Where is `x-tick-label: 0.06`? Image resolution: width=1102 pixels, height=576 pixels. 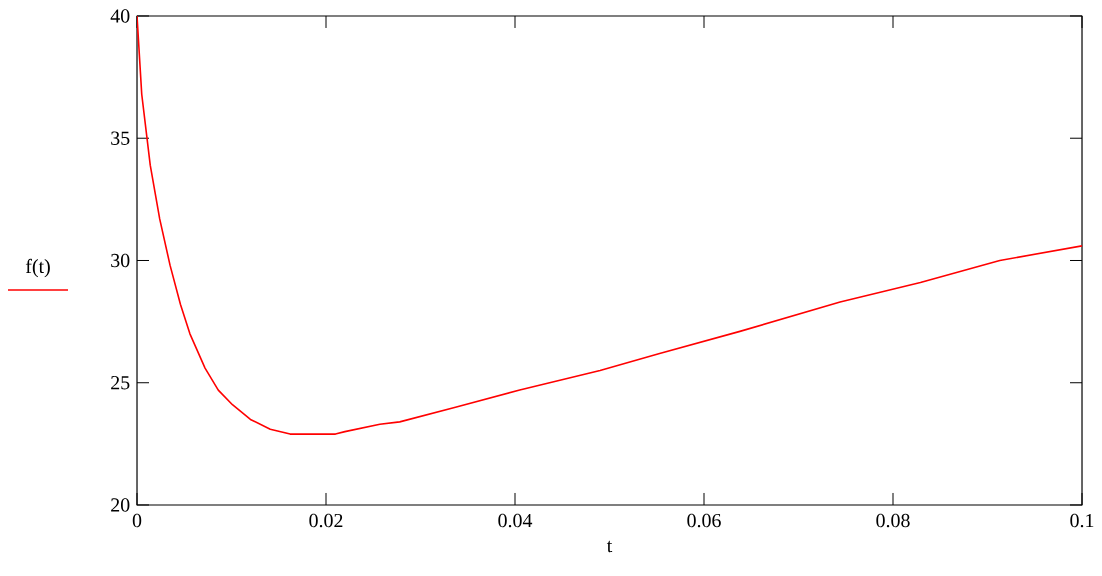
x-tick-label: 0.06 is located at coordinates (704, 520).